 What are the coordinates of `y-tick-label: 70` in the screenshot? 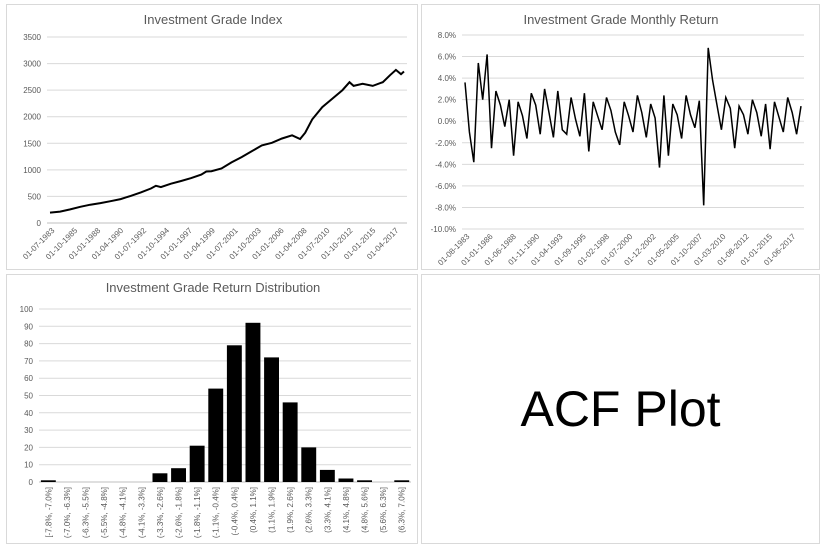 It's located at (28, 361).